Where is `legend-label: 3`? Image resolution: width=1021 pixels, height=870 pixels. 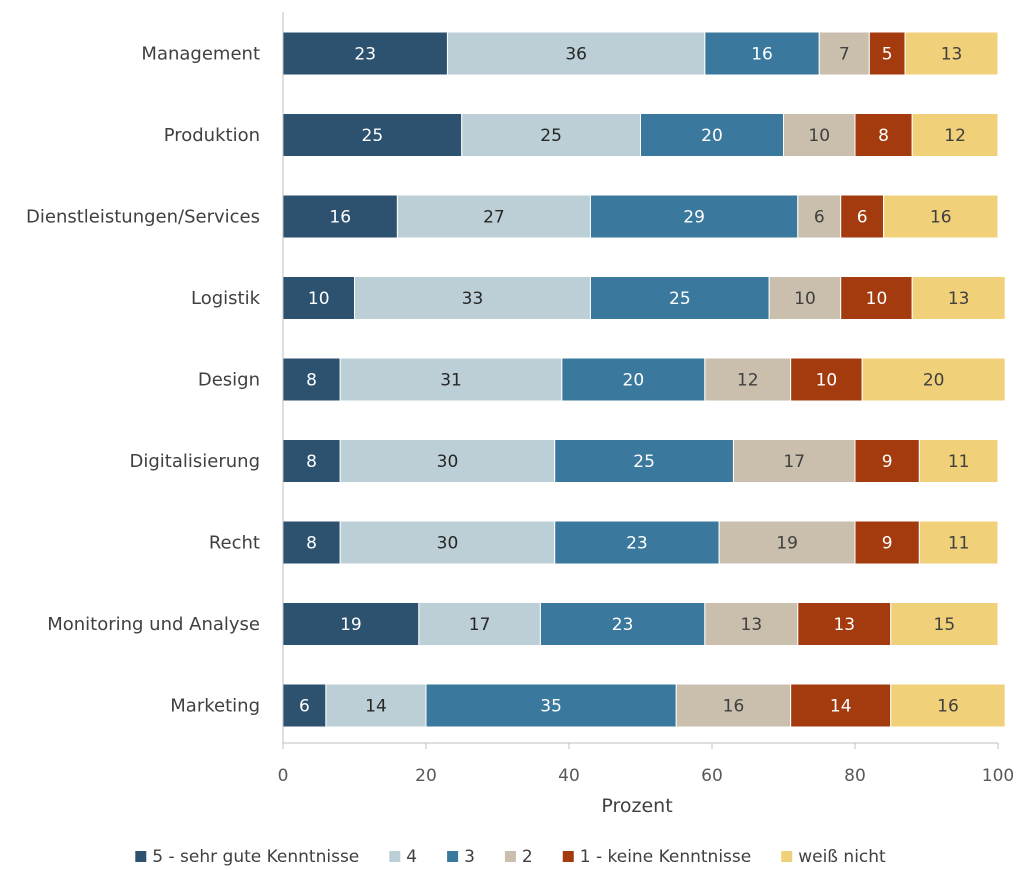 legend-label: 3 is located at coordinates (469, 857).